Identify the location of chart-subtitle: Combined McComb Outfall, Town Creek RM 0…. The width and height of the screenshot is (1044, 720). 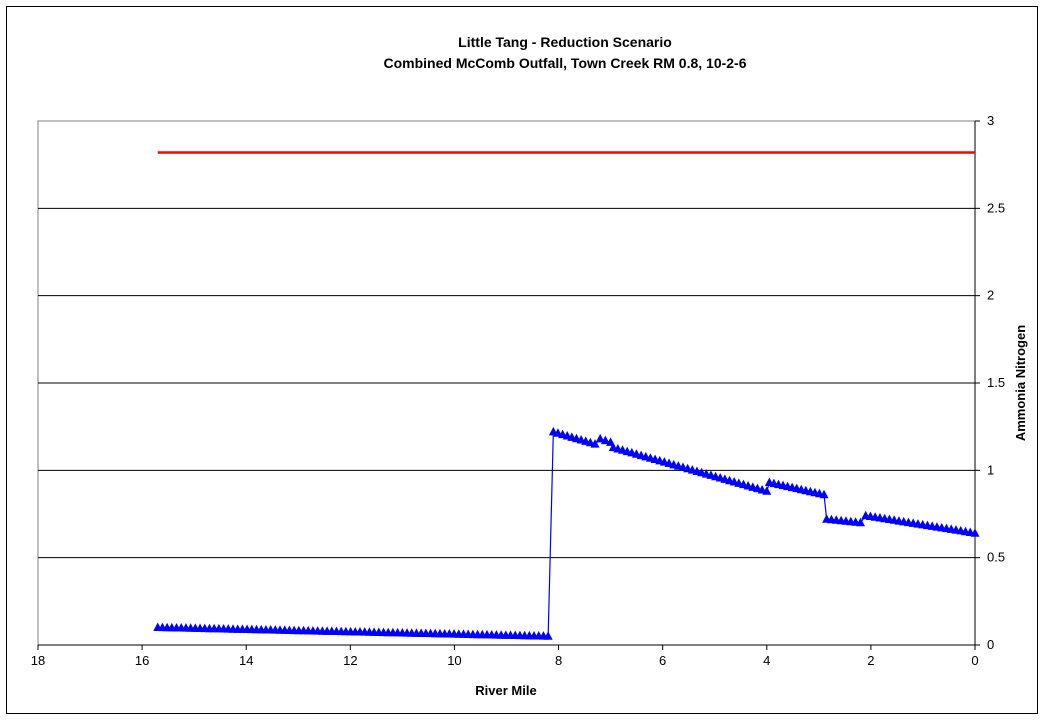
(564, 63).